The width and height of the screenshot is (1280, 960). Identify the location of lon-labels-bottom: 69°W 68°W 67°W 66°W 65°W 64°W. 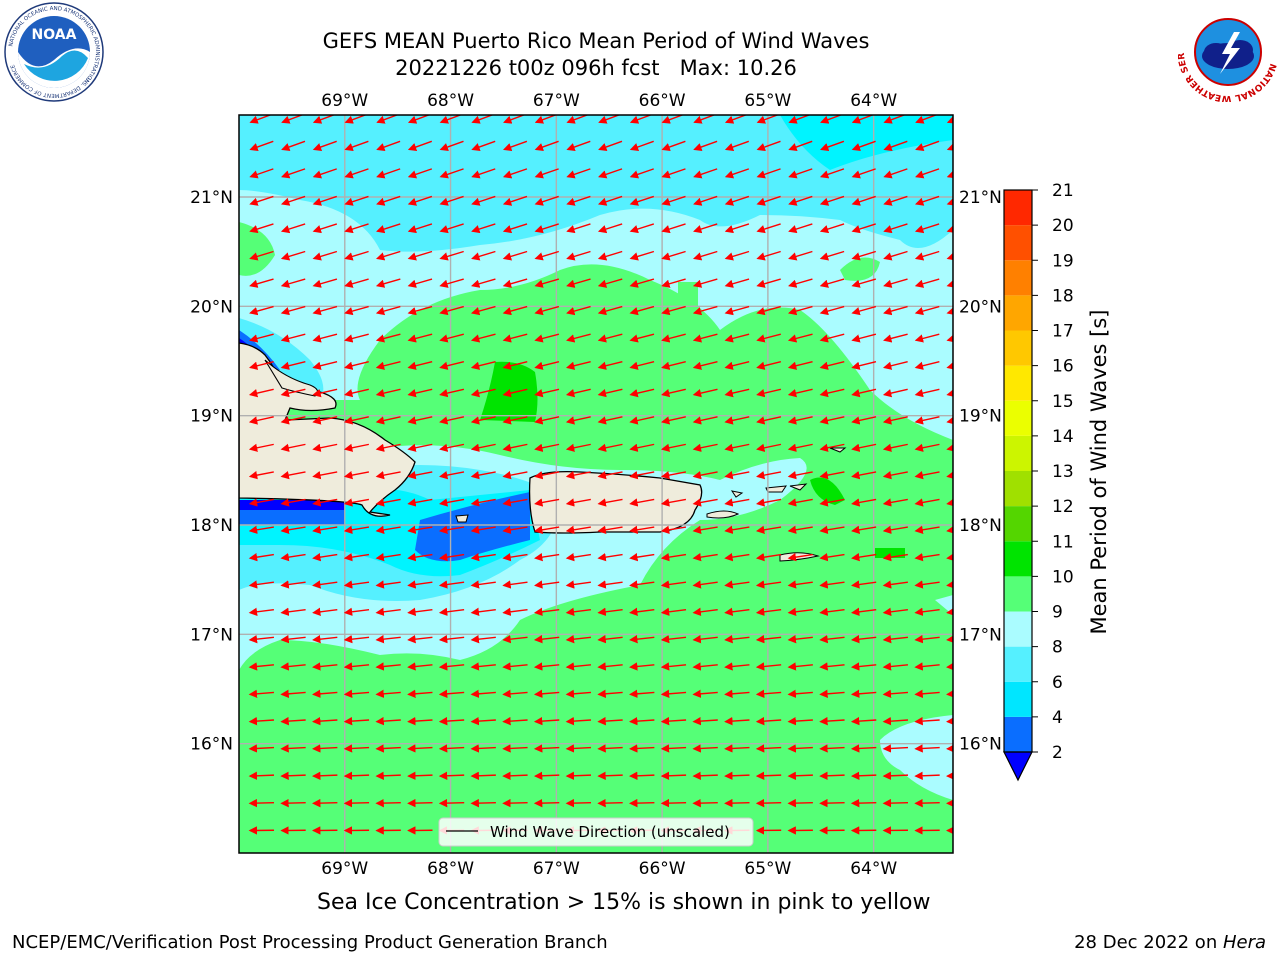
(609, 869).